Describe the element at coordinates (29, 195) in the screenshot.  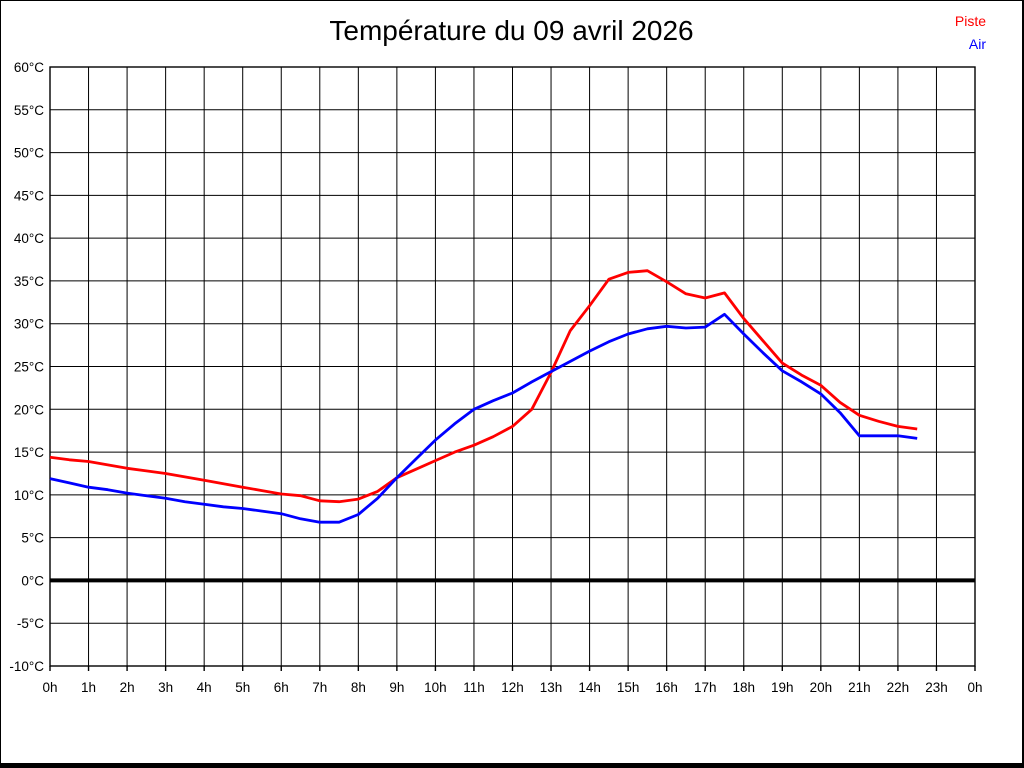
I see `y-axis-tick-label: 45°C` at that location.